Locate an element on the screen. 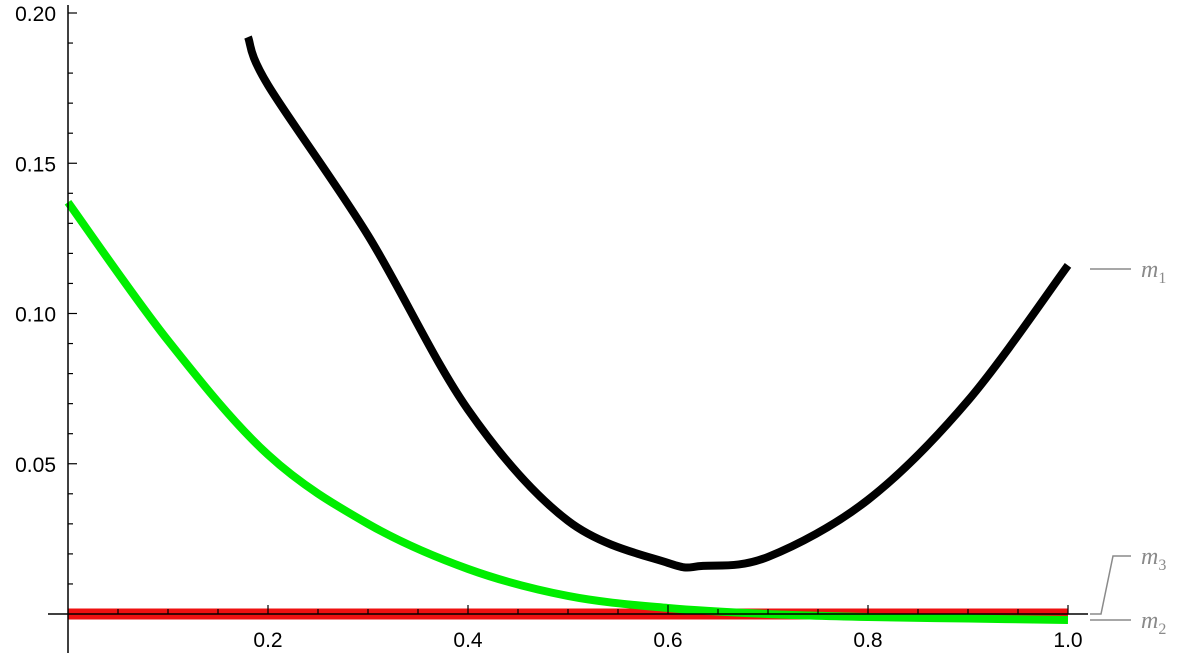  y-tick-label: 0.05 is located at coordinates (35, 465).